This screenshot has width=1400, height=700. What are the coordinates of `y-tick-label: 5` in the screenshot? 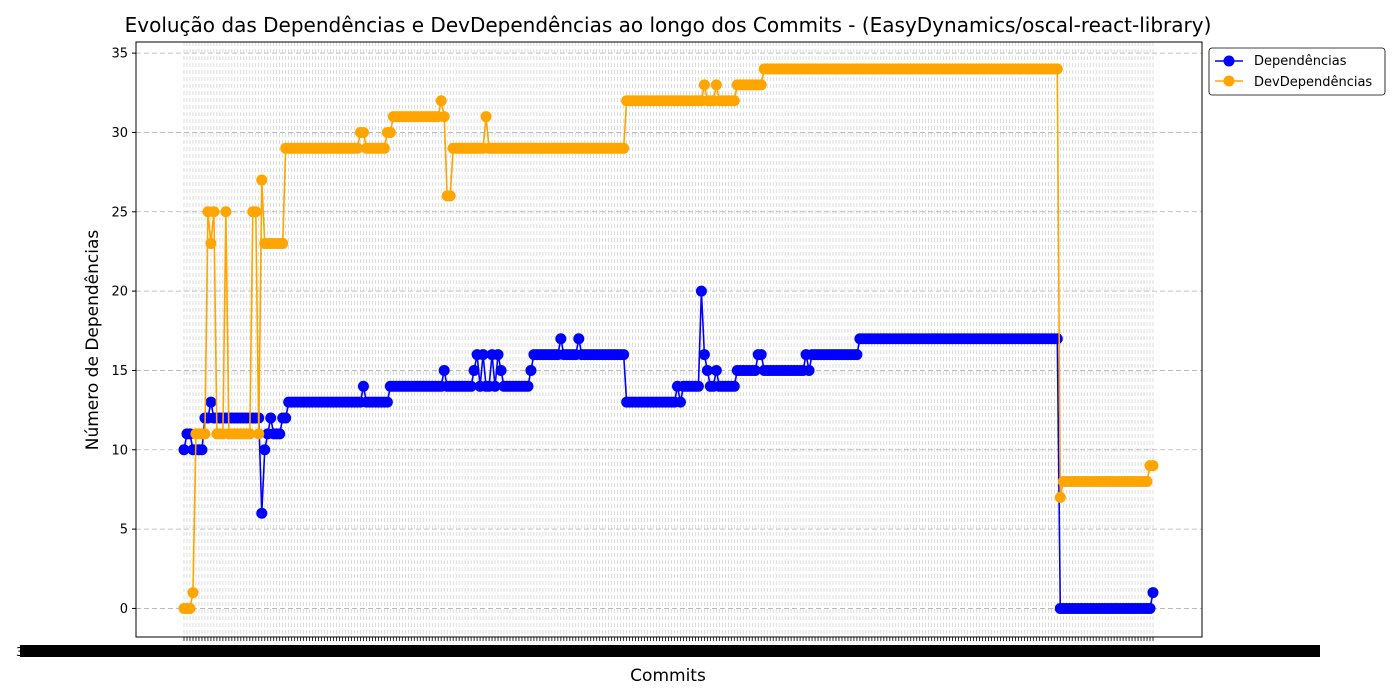 It's located at (124, 530).